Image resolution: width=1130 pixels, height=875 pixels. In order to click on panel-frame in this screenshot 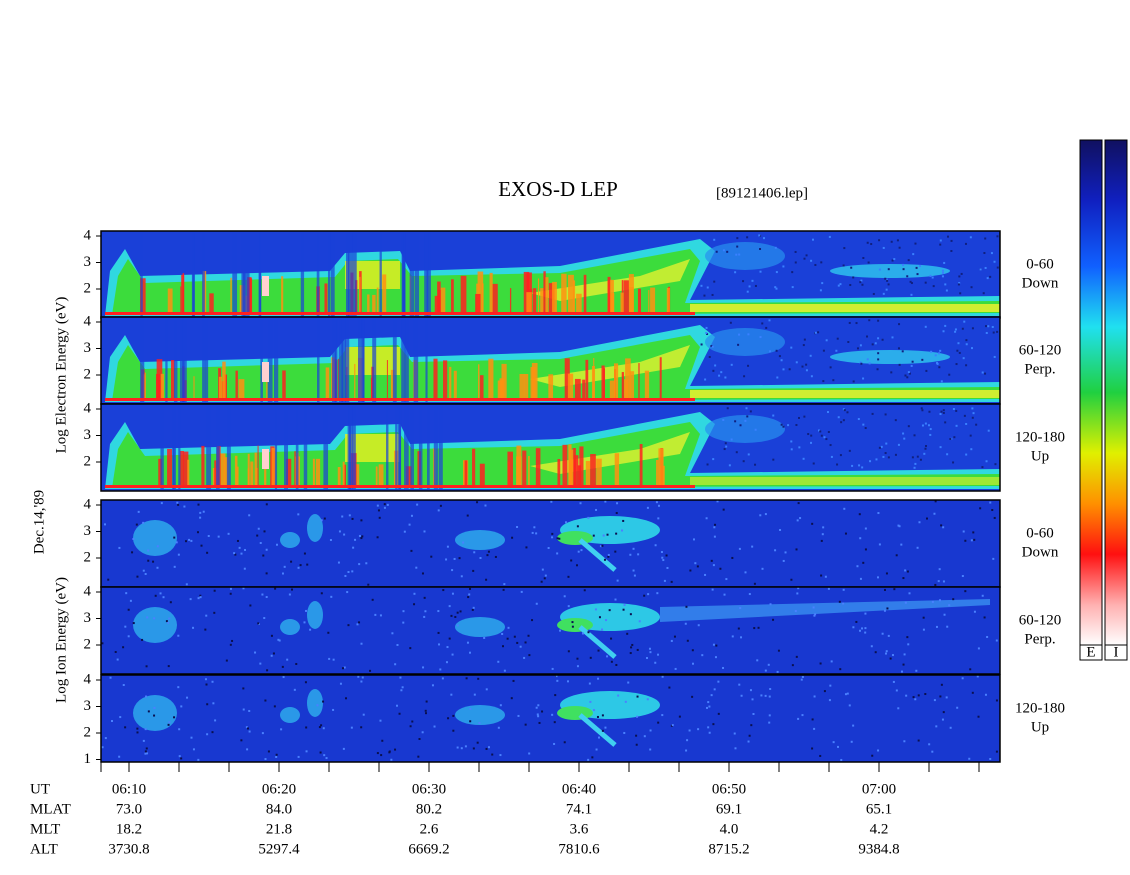, I will do `click(550, 447)`.